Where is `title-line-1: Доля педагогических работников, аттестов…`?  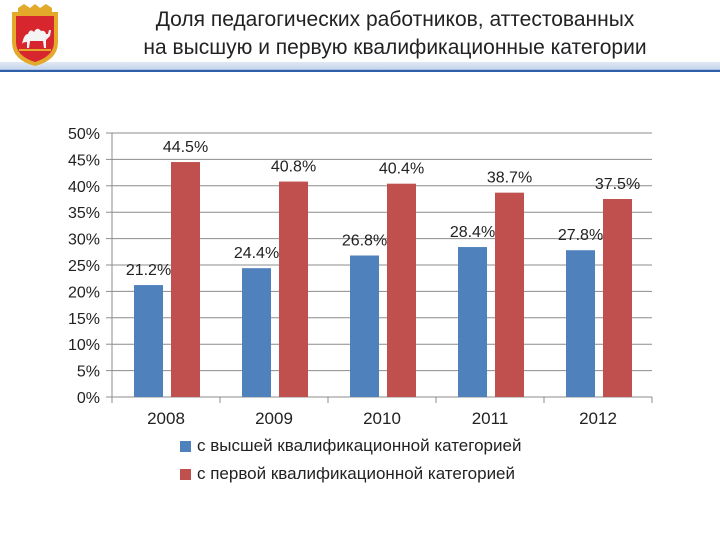 title-line-1: Доля педагогических работников, аттестов… is located at coordinates (395, 19).